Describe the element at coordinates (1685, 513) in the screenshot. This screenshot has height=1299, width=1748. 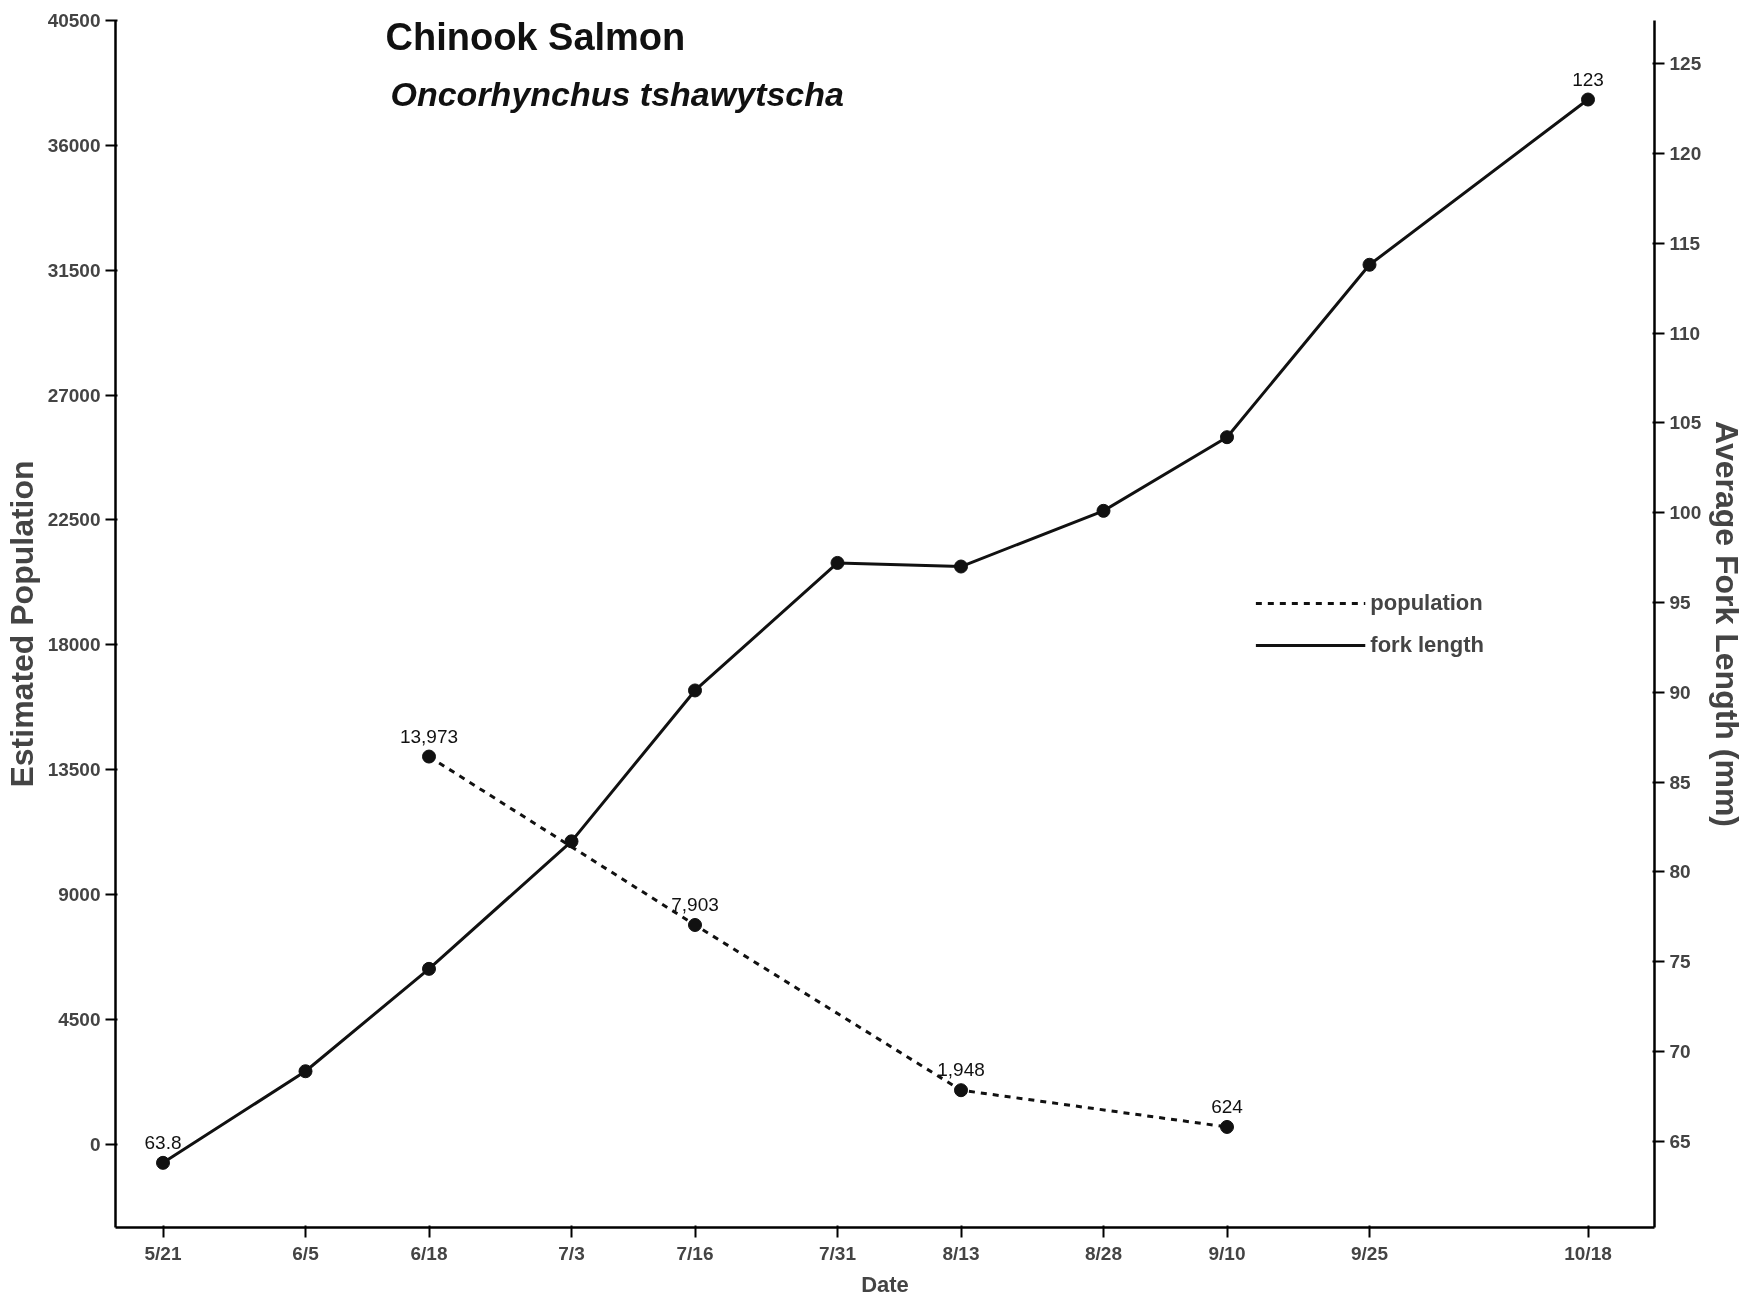
I see `y2-tick-label: 100` at that location.